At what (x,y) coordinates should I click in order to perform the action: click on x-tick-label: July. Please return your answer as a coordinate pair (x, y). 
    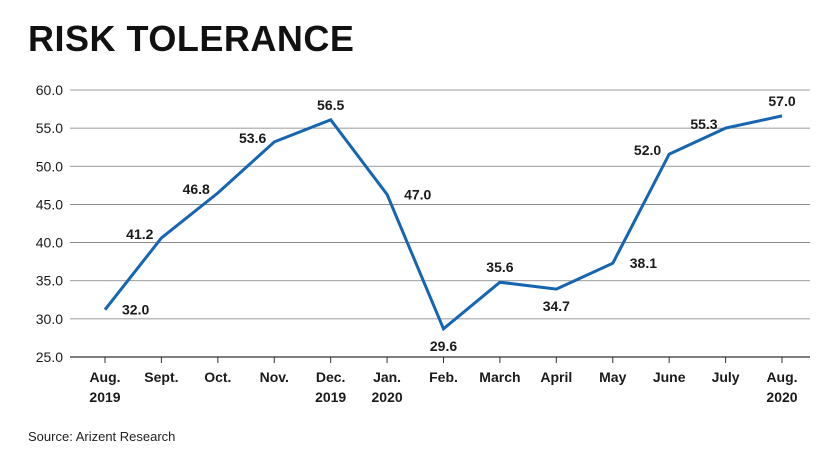
    Looking at the image, I should click on (726, 377).